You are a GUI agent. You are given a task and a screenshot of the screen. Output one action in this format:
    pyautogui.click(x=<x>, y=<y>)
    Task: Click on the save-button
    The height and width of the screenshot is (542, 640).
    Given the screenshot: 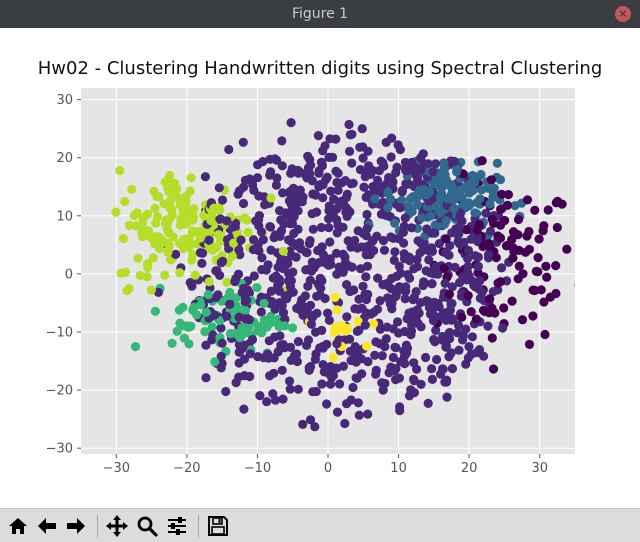 What is the action you would take?
    pyautogui.click(x=218, y=526)
    